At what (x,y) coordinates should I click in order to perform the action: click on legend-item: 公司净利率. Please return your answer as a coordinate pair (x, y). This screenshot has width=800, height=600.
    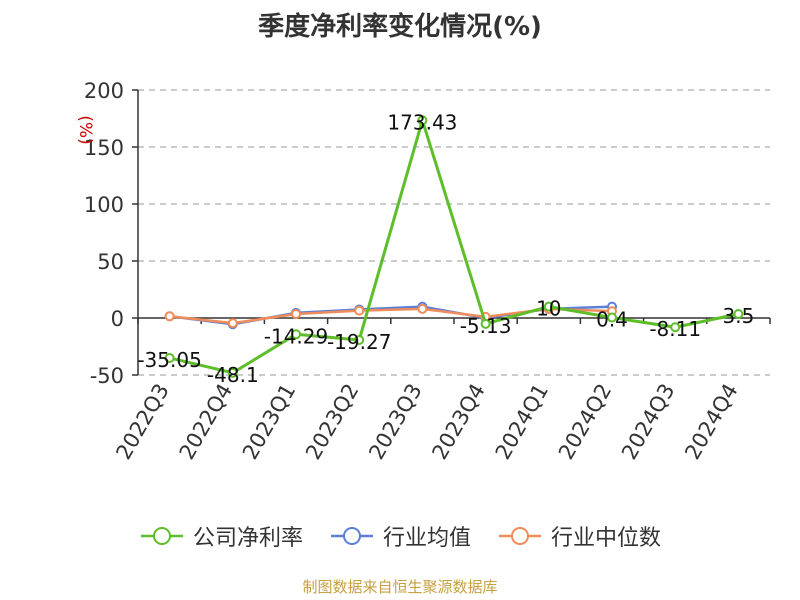
    Looking at the image, I should click on (221, 536).